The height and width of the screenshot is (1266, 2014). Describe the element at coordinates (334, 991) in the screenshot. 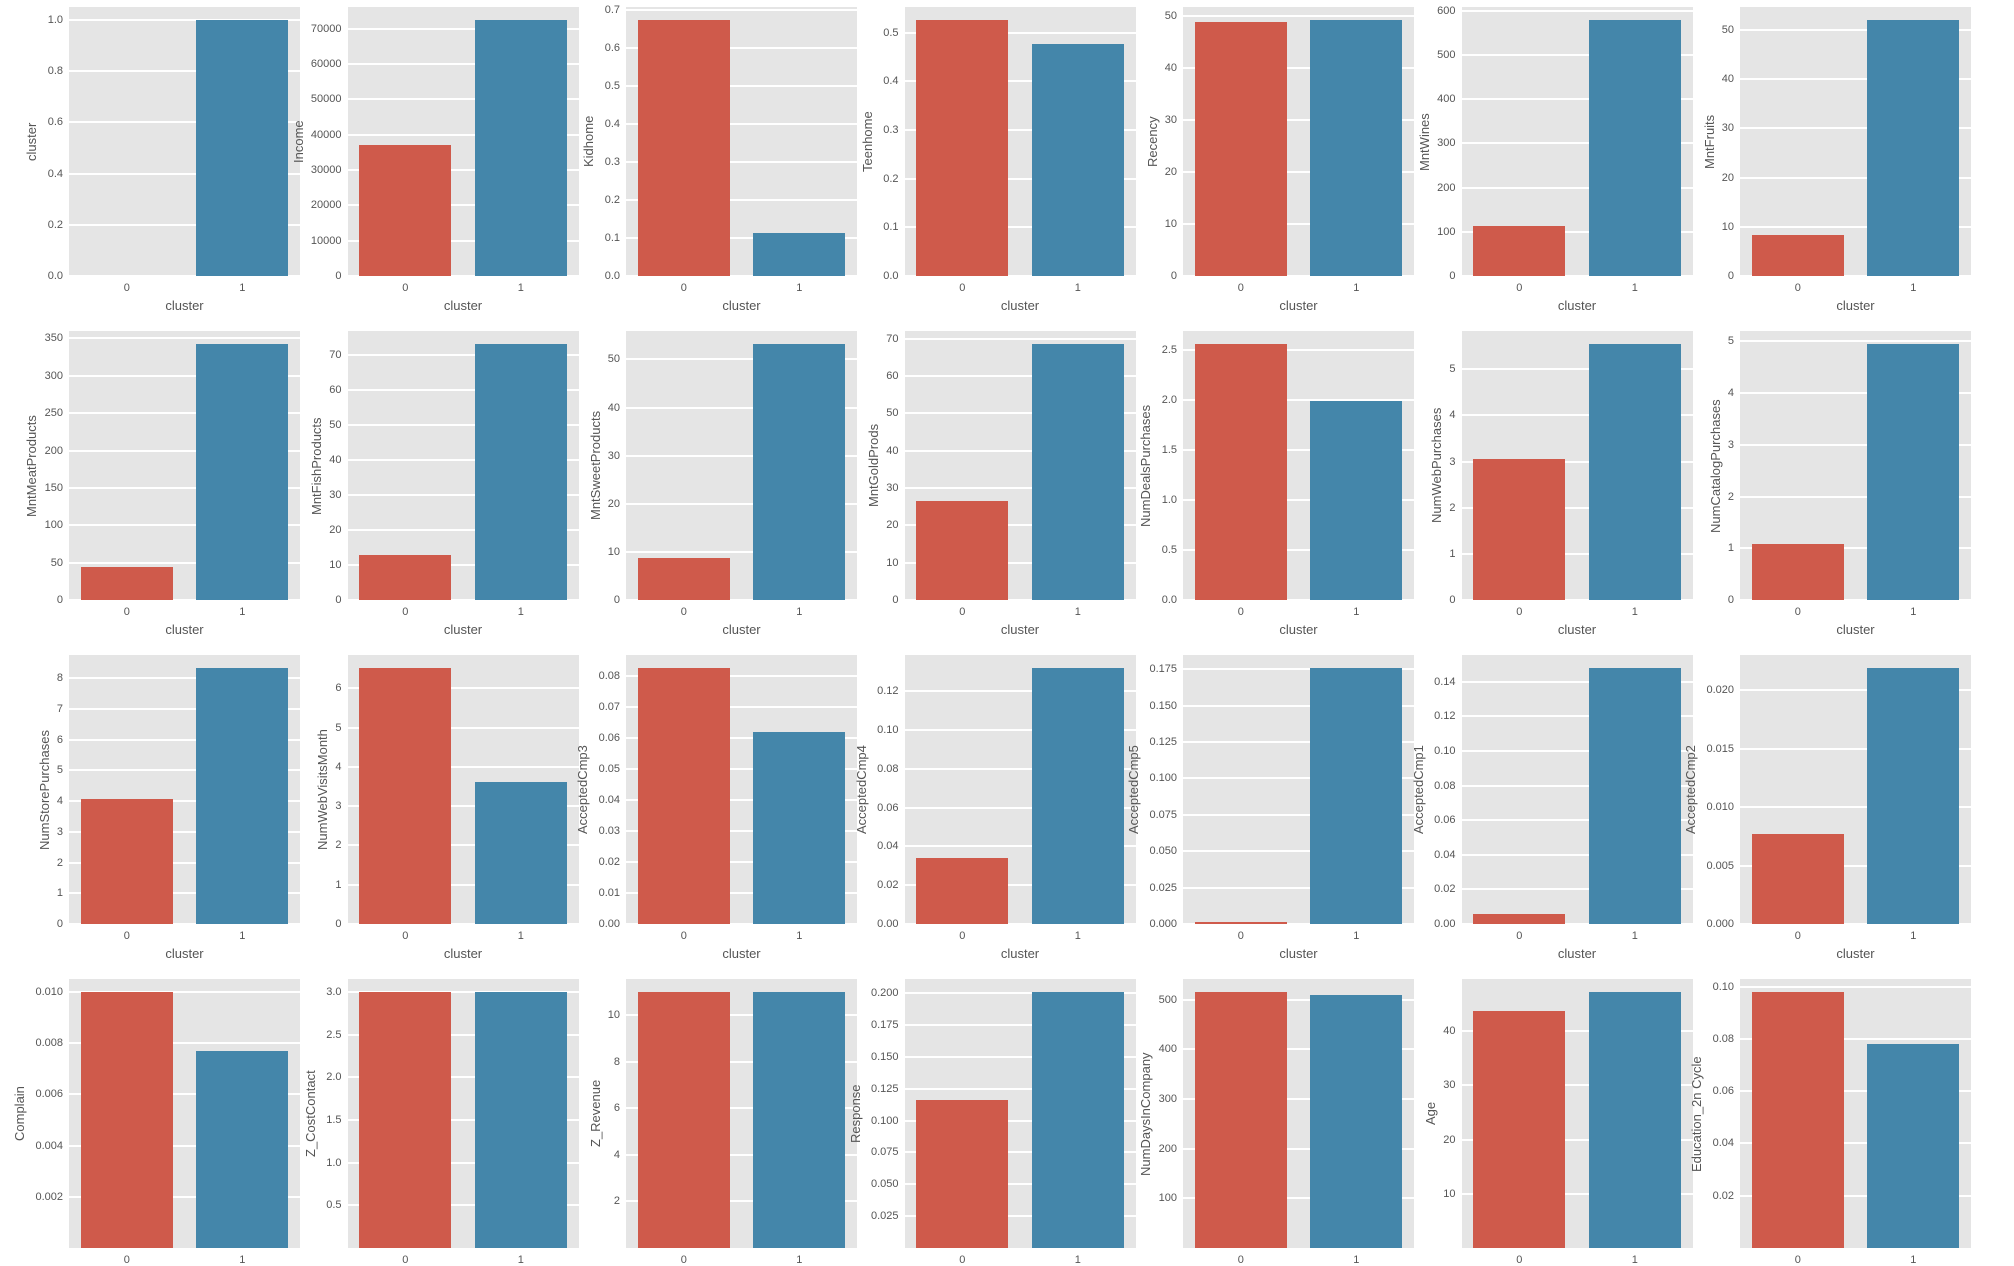

I see `y-tick-label: 3.0` at that location.